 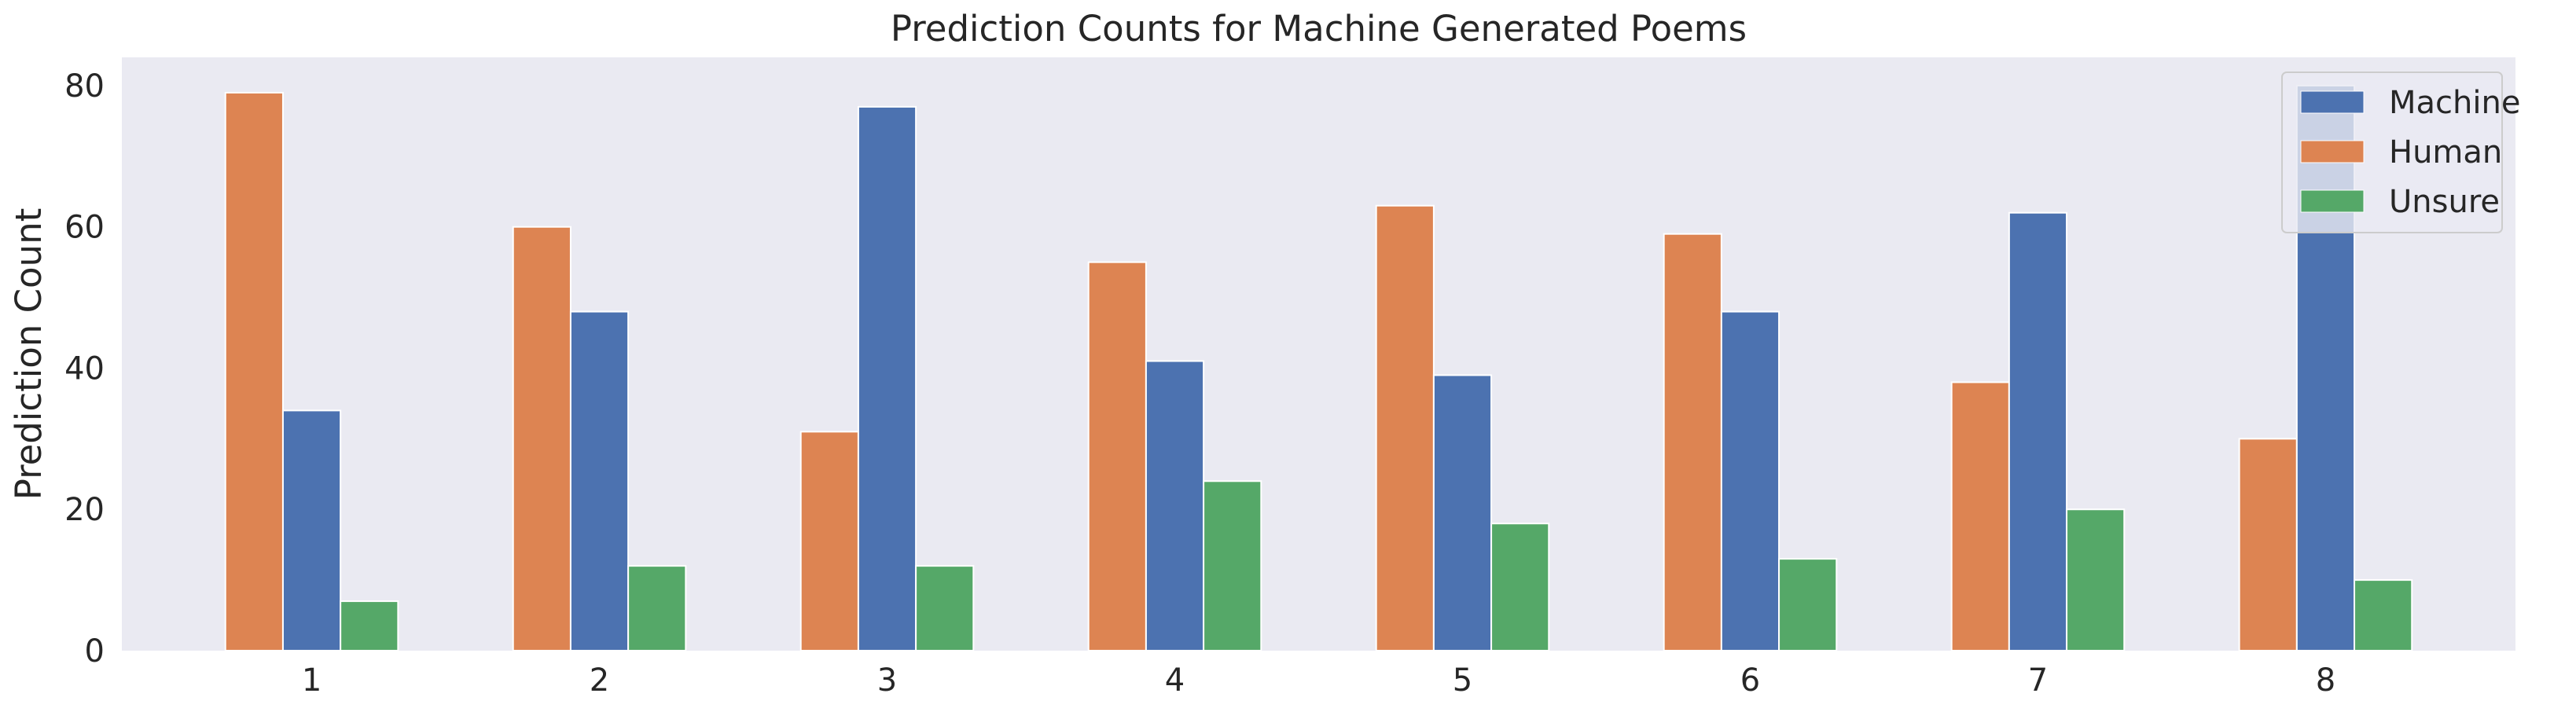 What do you see at coordinates (887, 680) in the screenshot?
I see `x-tick-label: 3` at bounding box center [887, 680].